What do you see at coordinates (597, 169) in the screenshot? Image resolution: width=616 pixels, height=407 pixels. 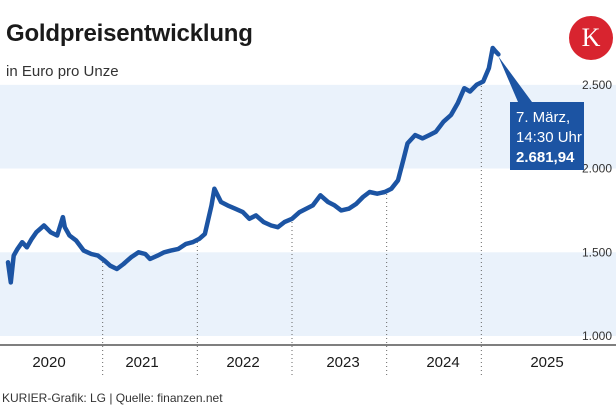 I see `y-tick-label: 2.000` at bounding box center [597, 169].